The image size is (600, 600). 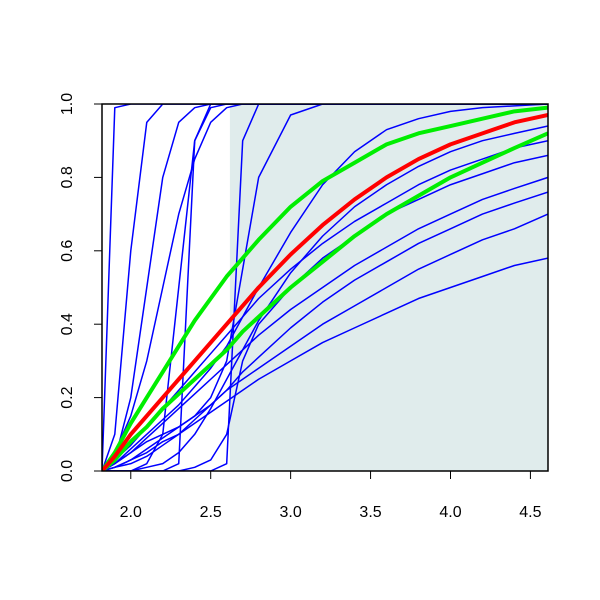 I want to click on x-tick-label: 2.5, so click(x=211, y=512).